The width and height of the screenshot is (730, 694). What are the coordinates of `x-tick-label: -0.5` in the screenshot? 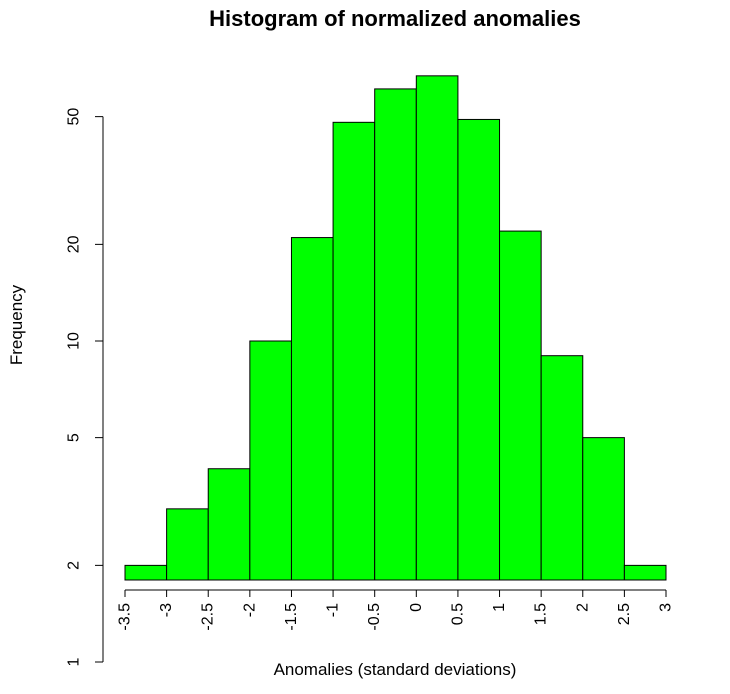 It's located at (374, 617).